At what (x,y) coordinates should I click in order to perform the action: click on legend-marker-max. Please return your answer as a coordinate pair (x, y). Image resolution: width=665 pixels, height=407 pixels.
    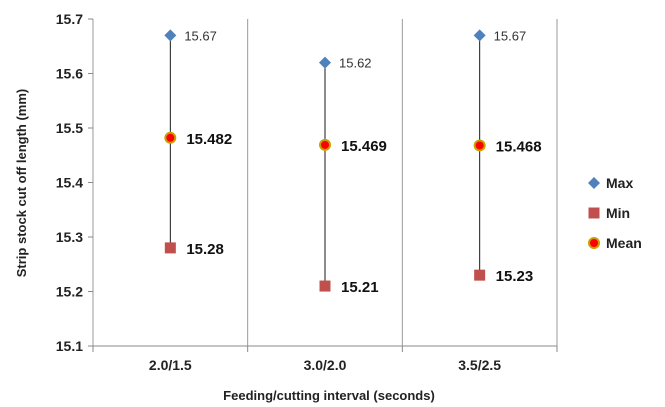
    Looking at the image, I should click on (594, 183).